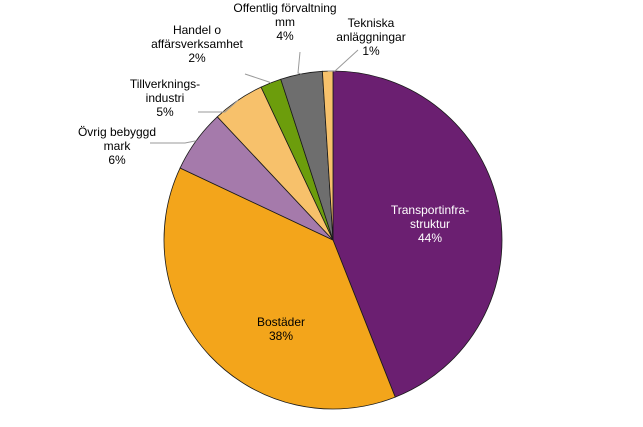  I want to click on slice-value-label: 38%, so click(281, 336).